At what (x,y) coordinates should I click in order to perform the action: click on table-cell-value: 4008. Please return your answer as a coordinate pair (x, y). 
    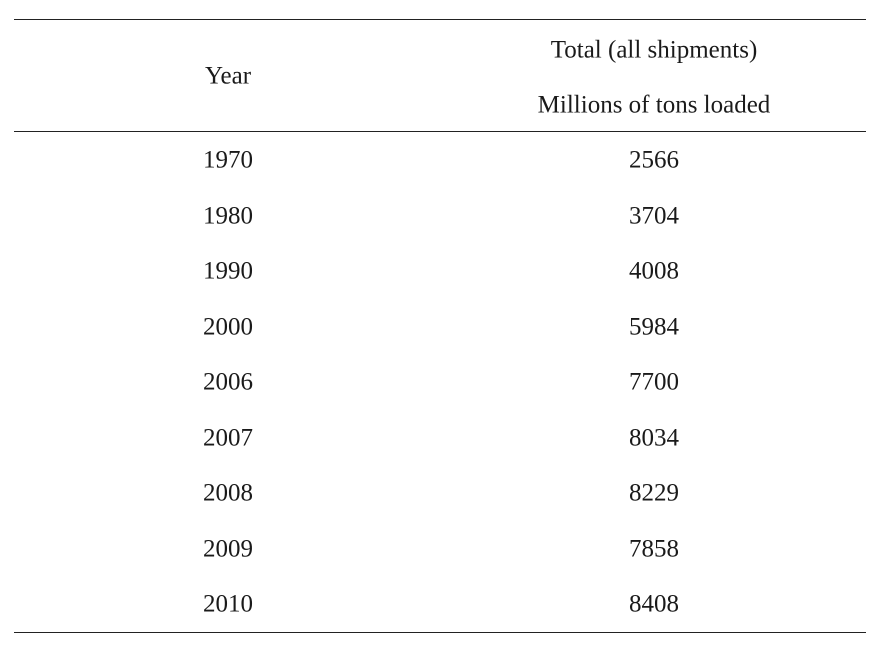
    Looking at the image, I should click on (654, 271).